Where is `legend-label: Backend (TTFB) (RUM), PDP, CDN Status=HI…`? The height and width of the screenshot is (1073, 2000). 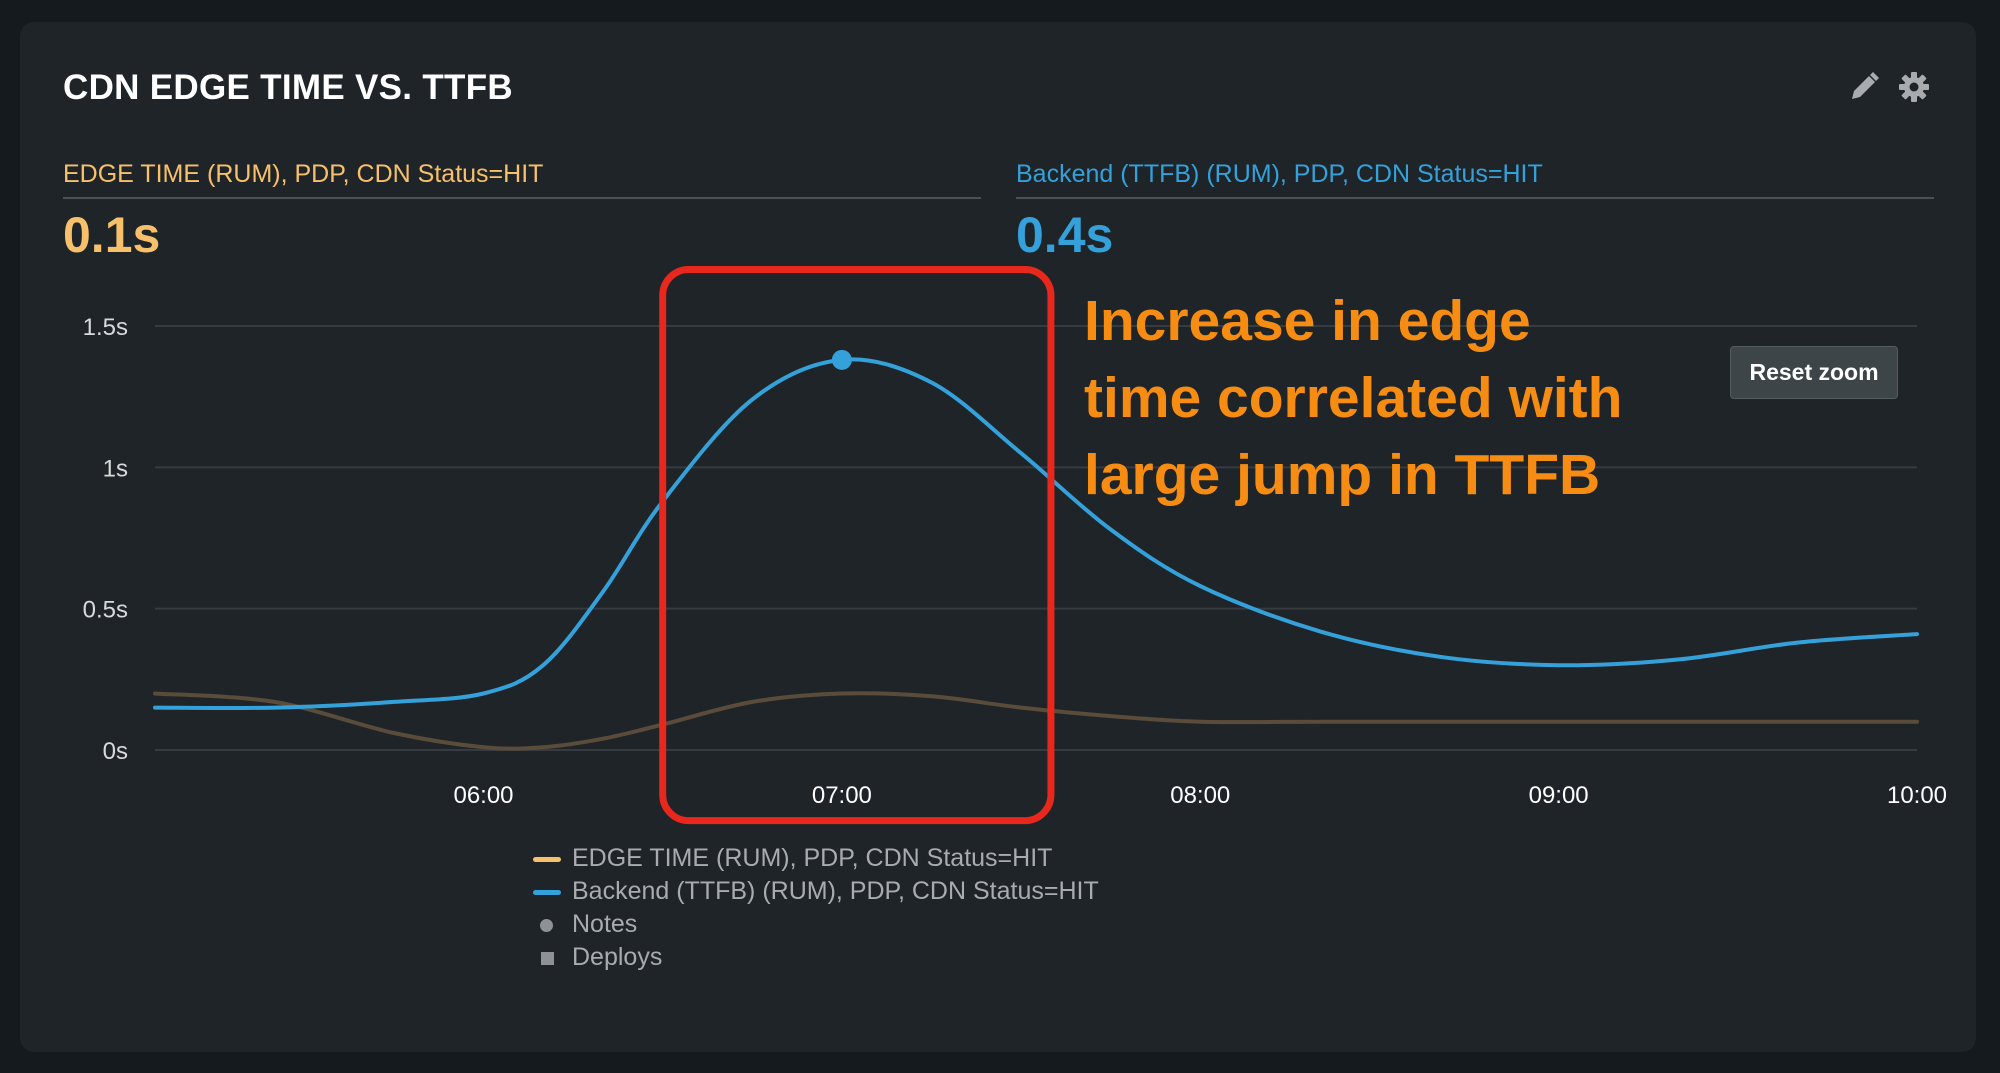
legend-label: Backend (TTFB) (RUM), PDP, CDN Status=HI… is located at coordinates (835, 891).